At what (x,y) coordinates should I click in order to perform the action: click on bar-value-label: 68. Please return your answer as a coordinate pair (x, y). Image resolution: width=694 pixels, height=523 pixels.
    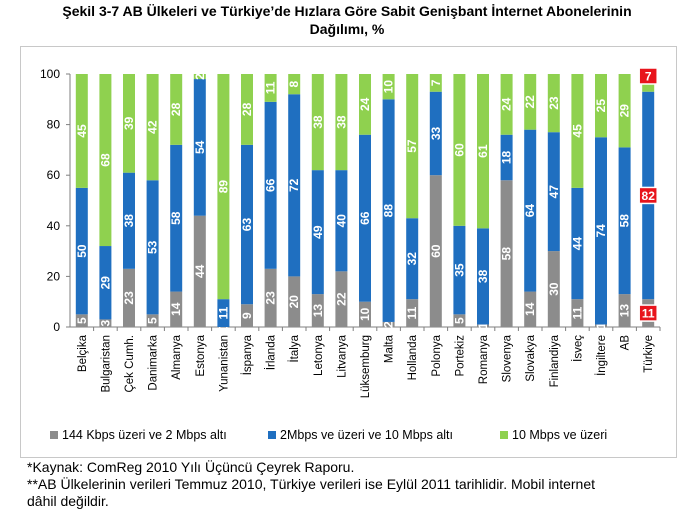
    Looking at the image, I should click on (105, 160).